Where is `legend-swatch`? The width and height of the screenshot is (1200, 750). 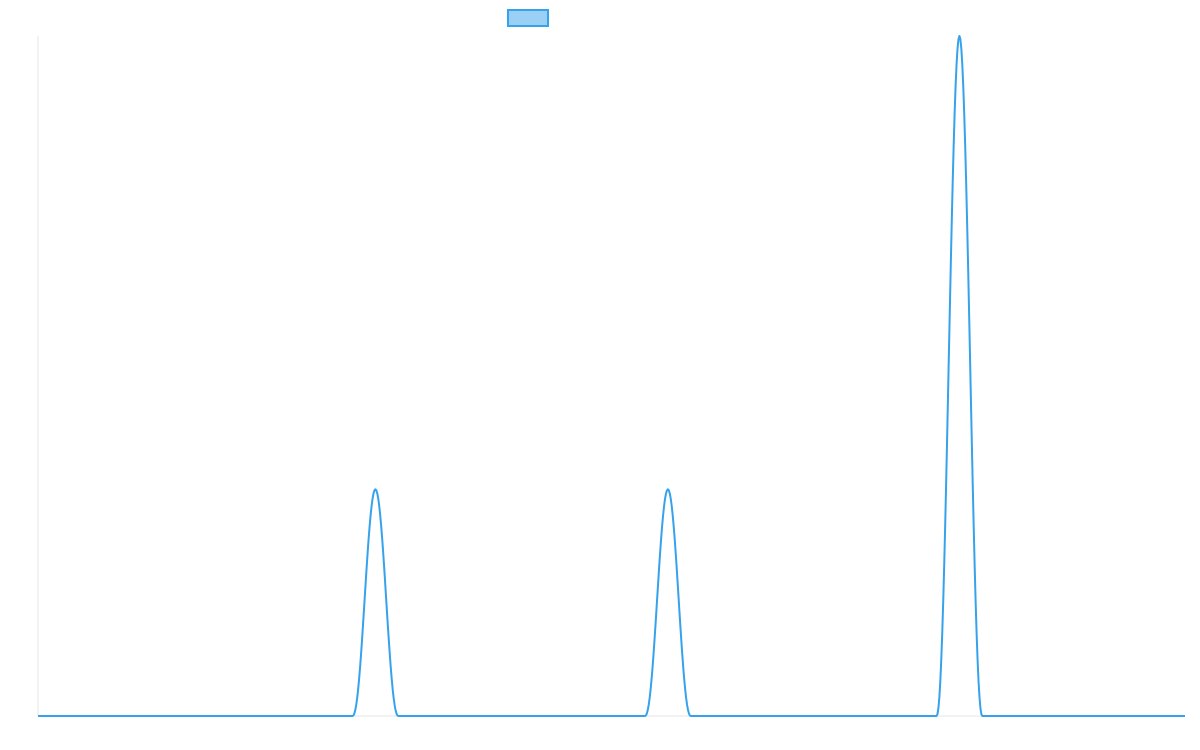
legend-swatch is located at coordinates (528, 18).